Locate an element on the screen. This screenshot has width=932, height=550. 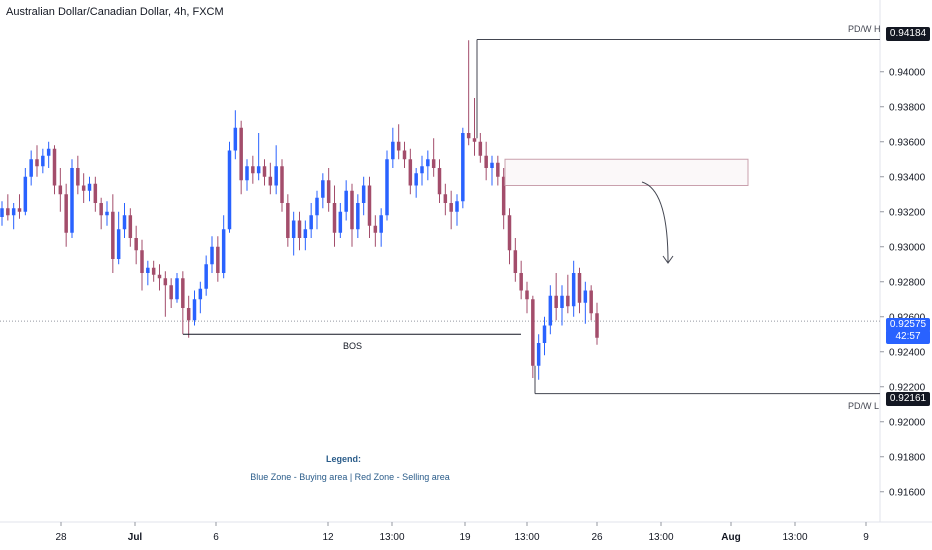
sell-zone-box is located at coordinates (626, 172).